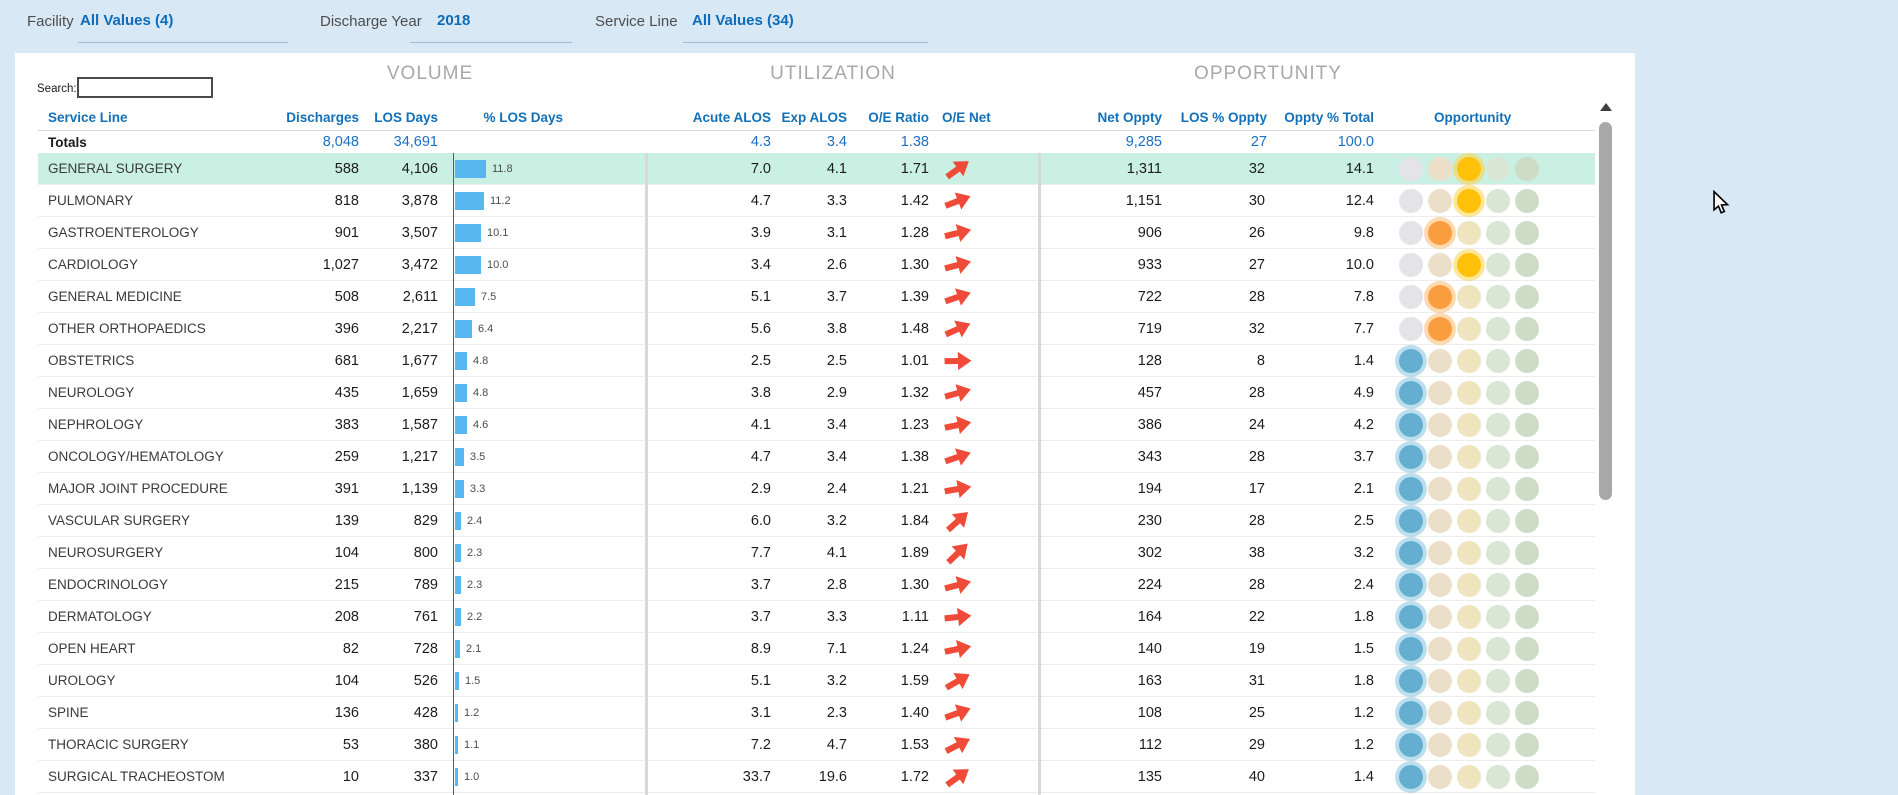  I want to click on col-header-pct-los-days: % LOS Days, so click(523, 117).